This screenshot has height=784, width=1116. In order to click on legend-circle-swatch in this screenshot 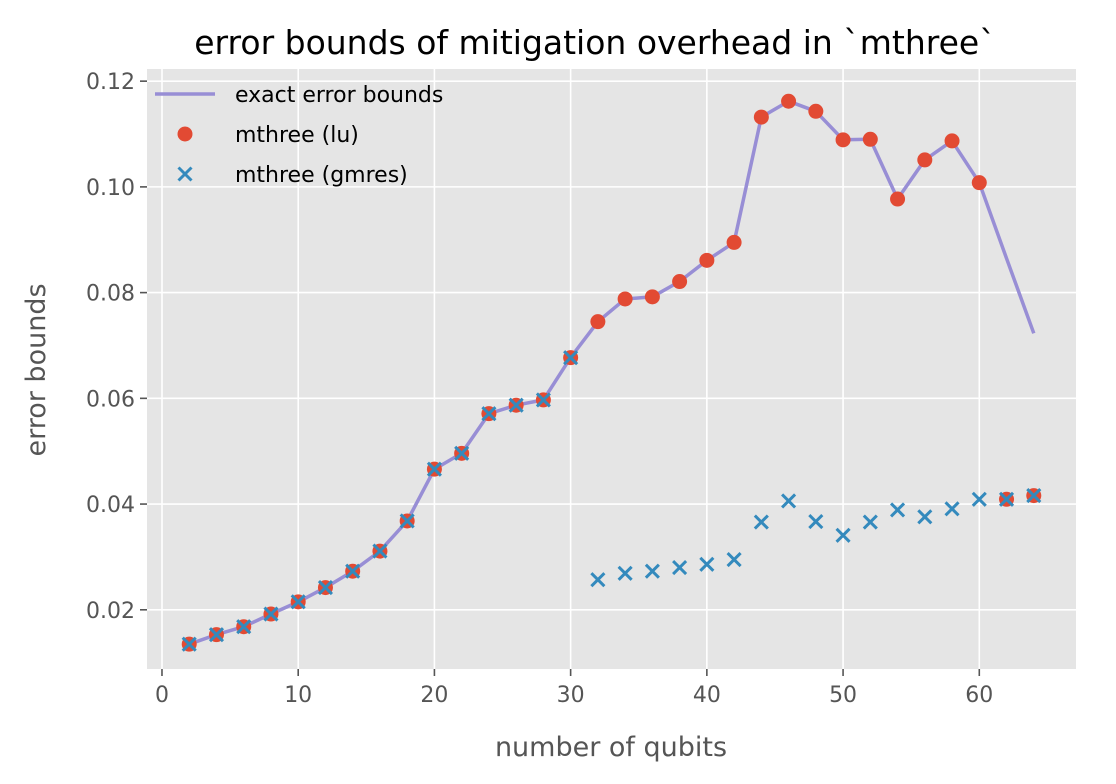, I will do `click(185, 134)`.